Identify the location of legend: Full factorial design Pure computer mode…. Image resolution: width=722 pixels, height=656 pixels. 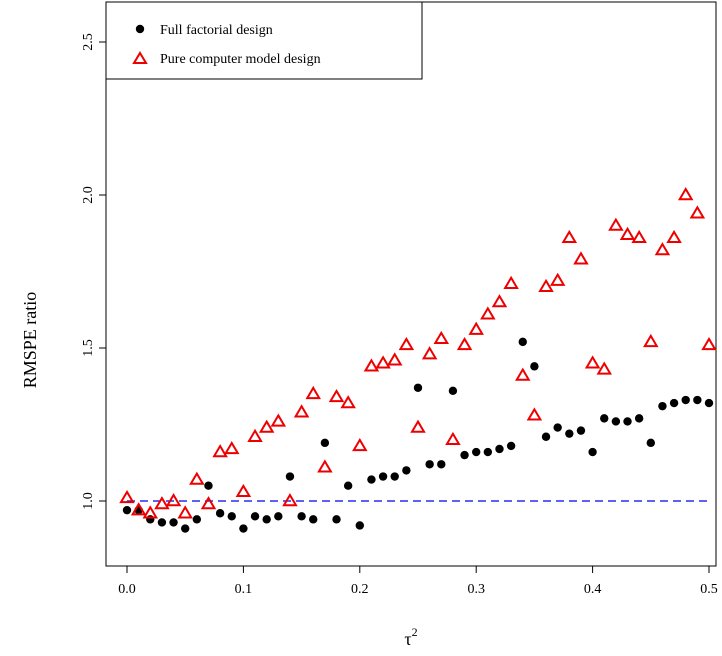
(264, 40).